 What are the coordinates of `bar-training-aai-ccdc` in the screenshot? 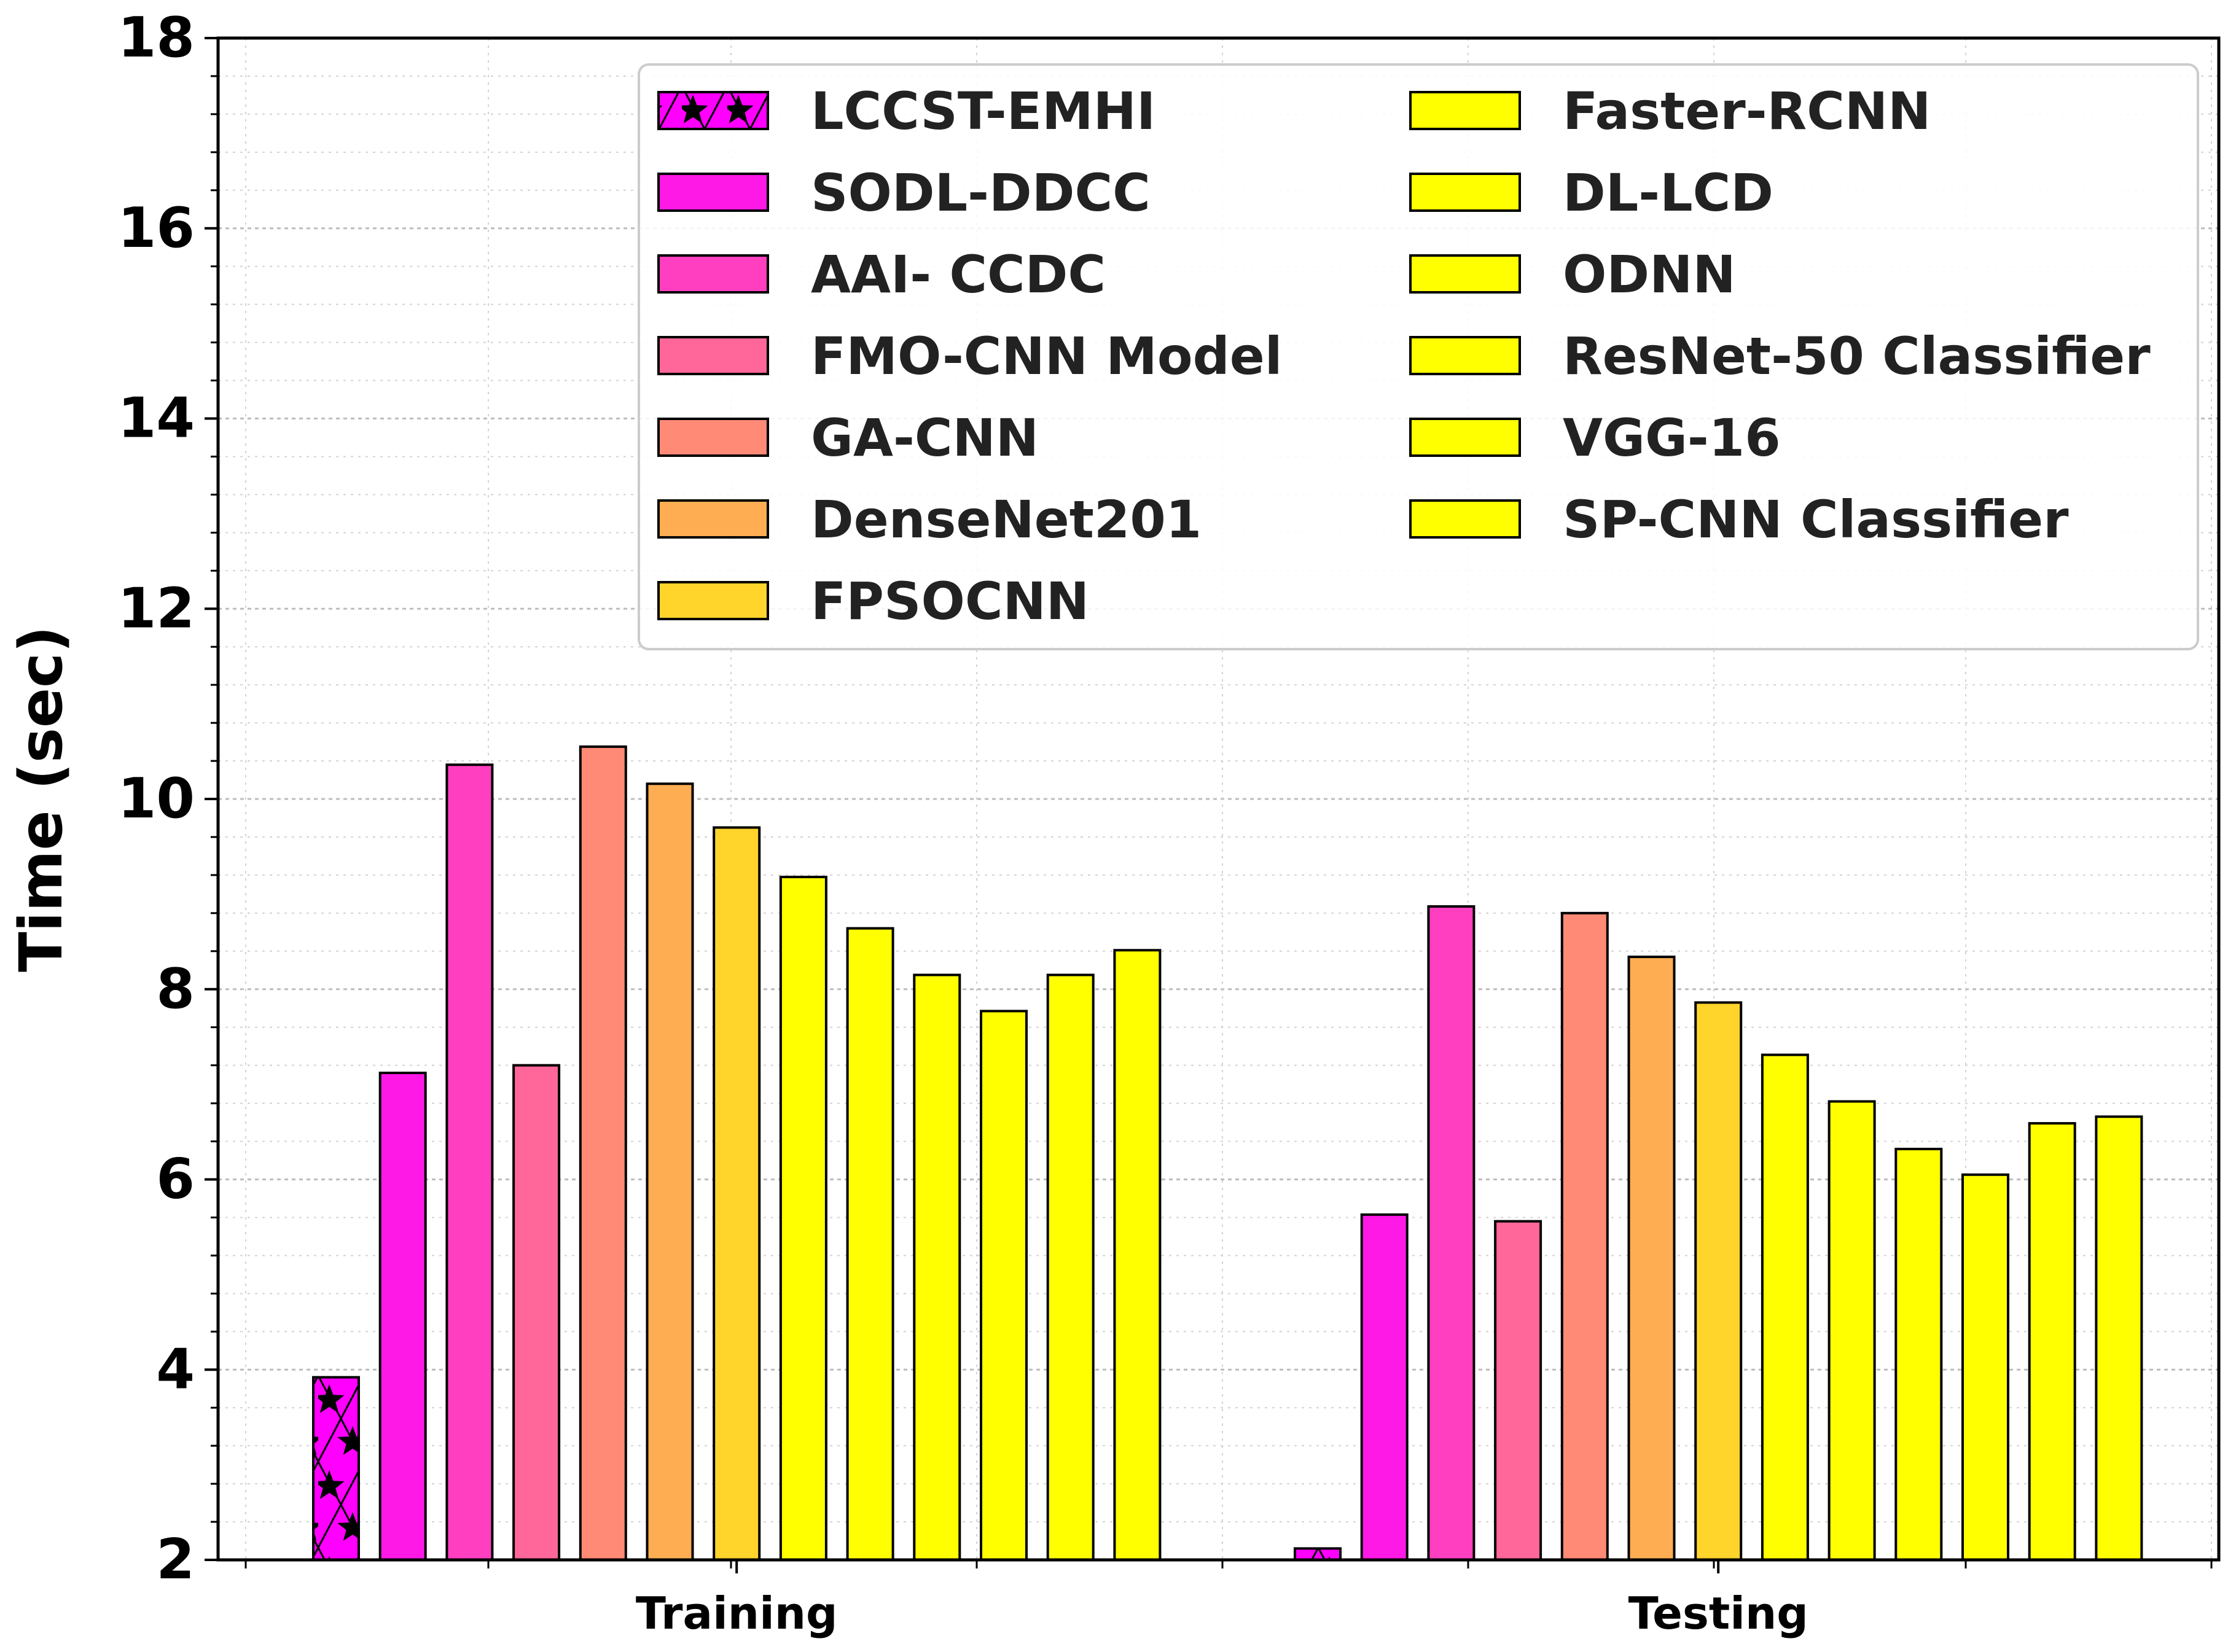 It's located at (470, 1162).